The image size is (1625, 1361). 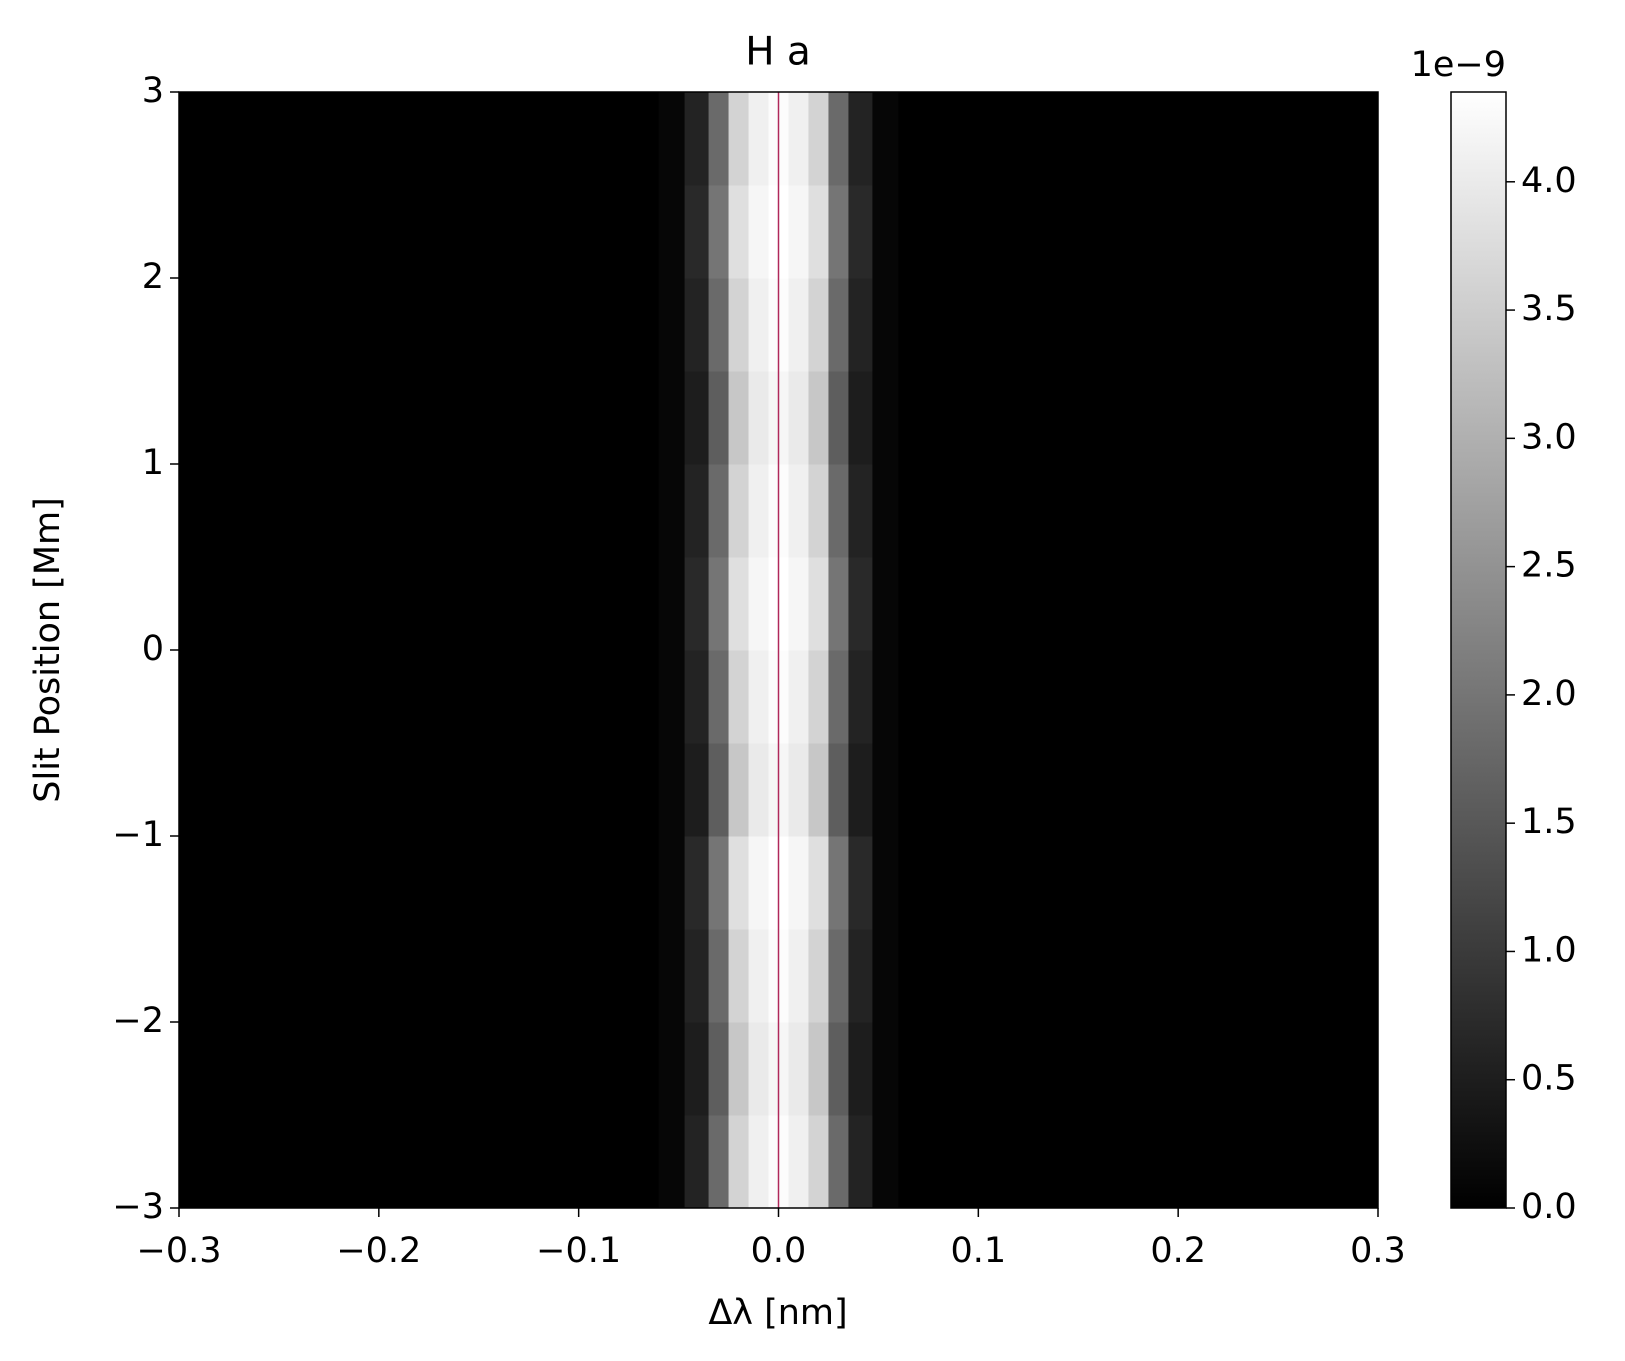 I want to click on y-tick-label: −1, so click(x=138, y=835).